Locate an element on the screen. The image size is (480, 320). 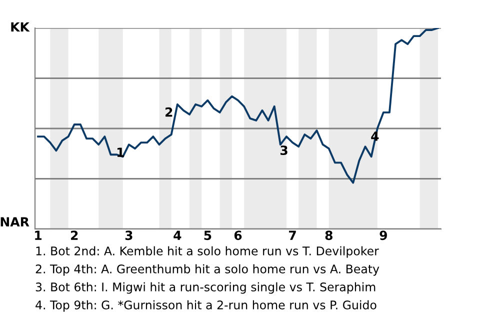
x-tick-label: 3 is located at coordinates (128, 235).